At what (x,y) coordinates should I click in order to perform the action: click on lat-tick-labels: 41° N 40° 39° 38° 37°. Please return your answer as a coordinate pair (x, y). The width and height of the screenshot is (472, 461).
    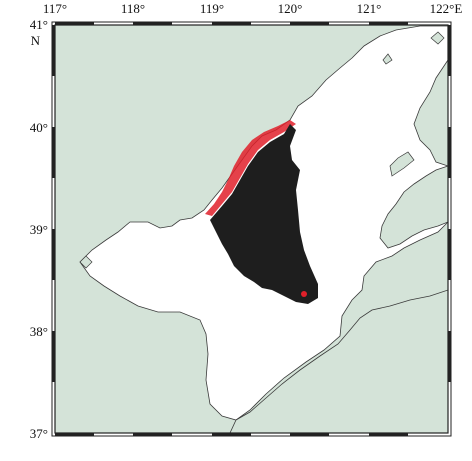
    Looking at the image, I should click on (39, 229).